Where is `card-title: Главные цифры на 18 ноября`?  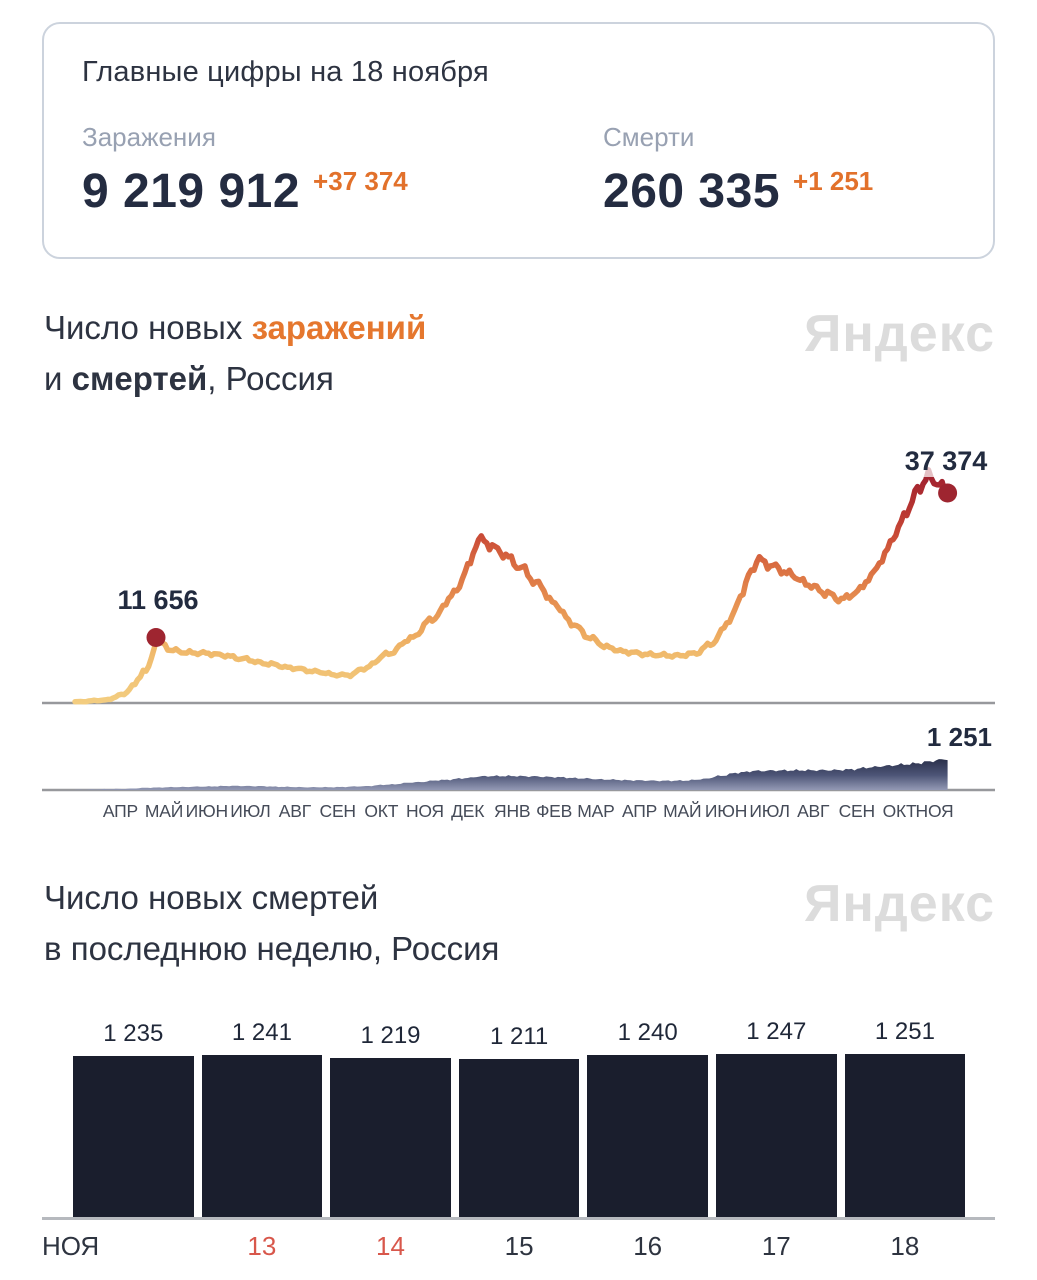 card-title: Главные цифры на 18 ноября is located at coordinates (285, 72).